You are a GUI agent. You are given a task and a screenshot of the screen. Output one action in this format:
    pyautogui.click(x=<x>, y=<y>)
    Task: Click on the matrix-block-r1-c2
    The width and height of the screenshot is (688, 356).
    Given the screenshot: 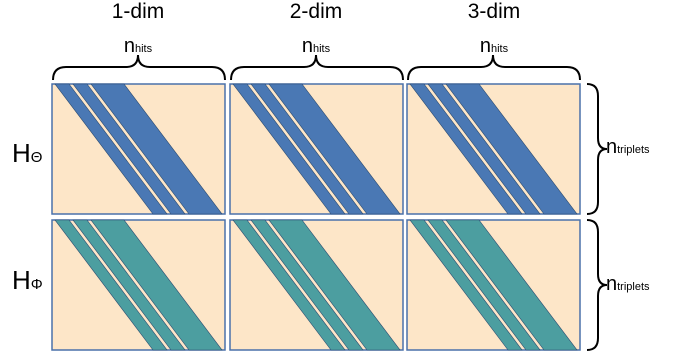 What is the action you would take?
    pyautogui.click(x=316, y=149)
    